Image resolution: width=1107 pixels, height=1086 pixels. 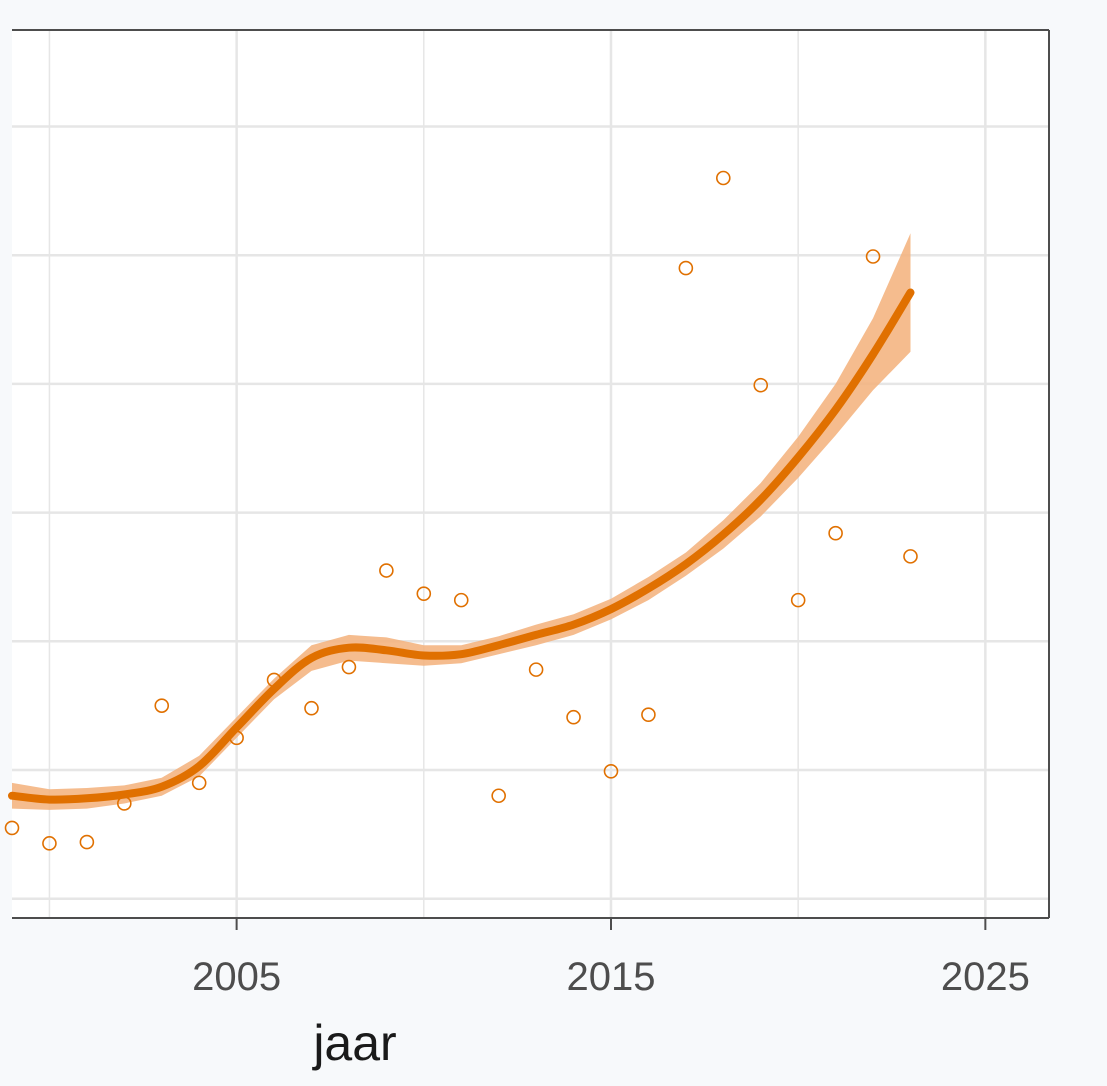 What do you see at coordinates (985, 977) in the screenshot?
I see `x-tick-label: 2025` at bounding box center [985, 977].